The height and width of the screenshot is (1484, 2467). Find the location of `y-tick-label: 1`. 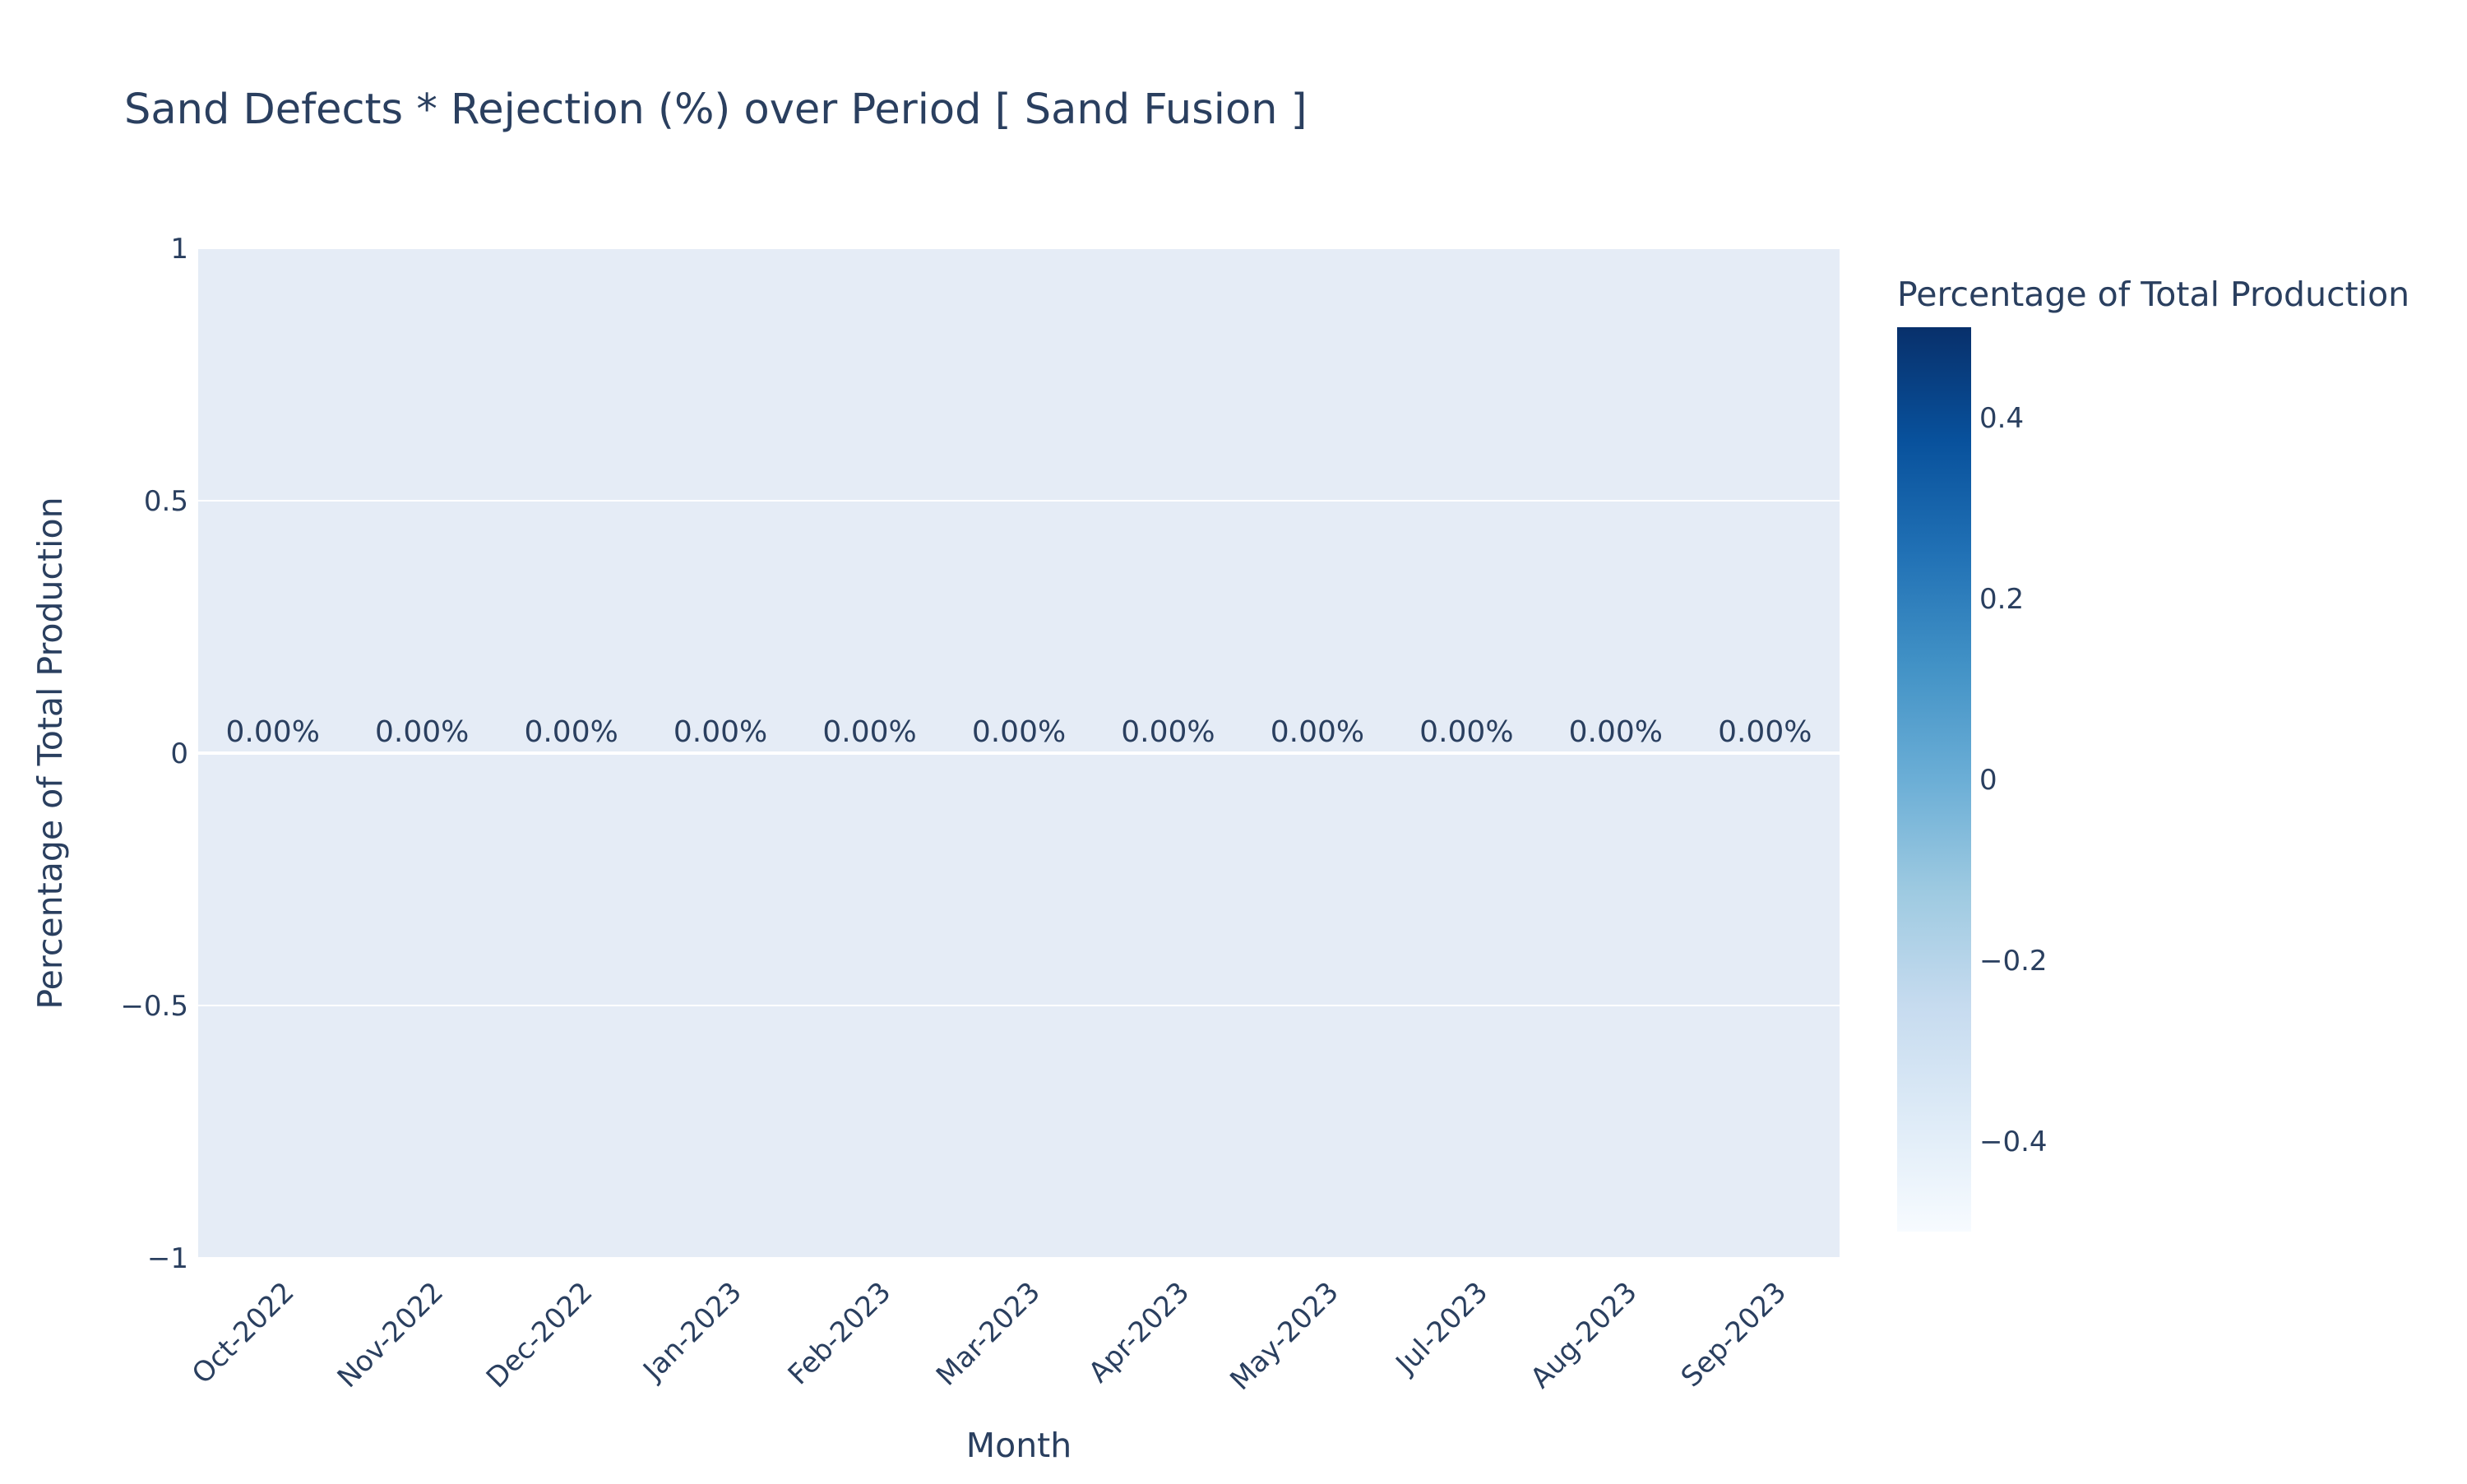

y-tick-label: 1 is located at coordinates (179, 249).